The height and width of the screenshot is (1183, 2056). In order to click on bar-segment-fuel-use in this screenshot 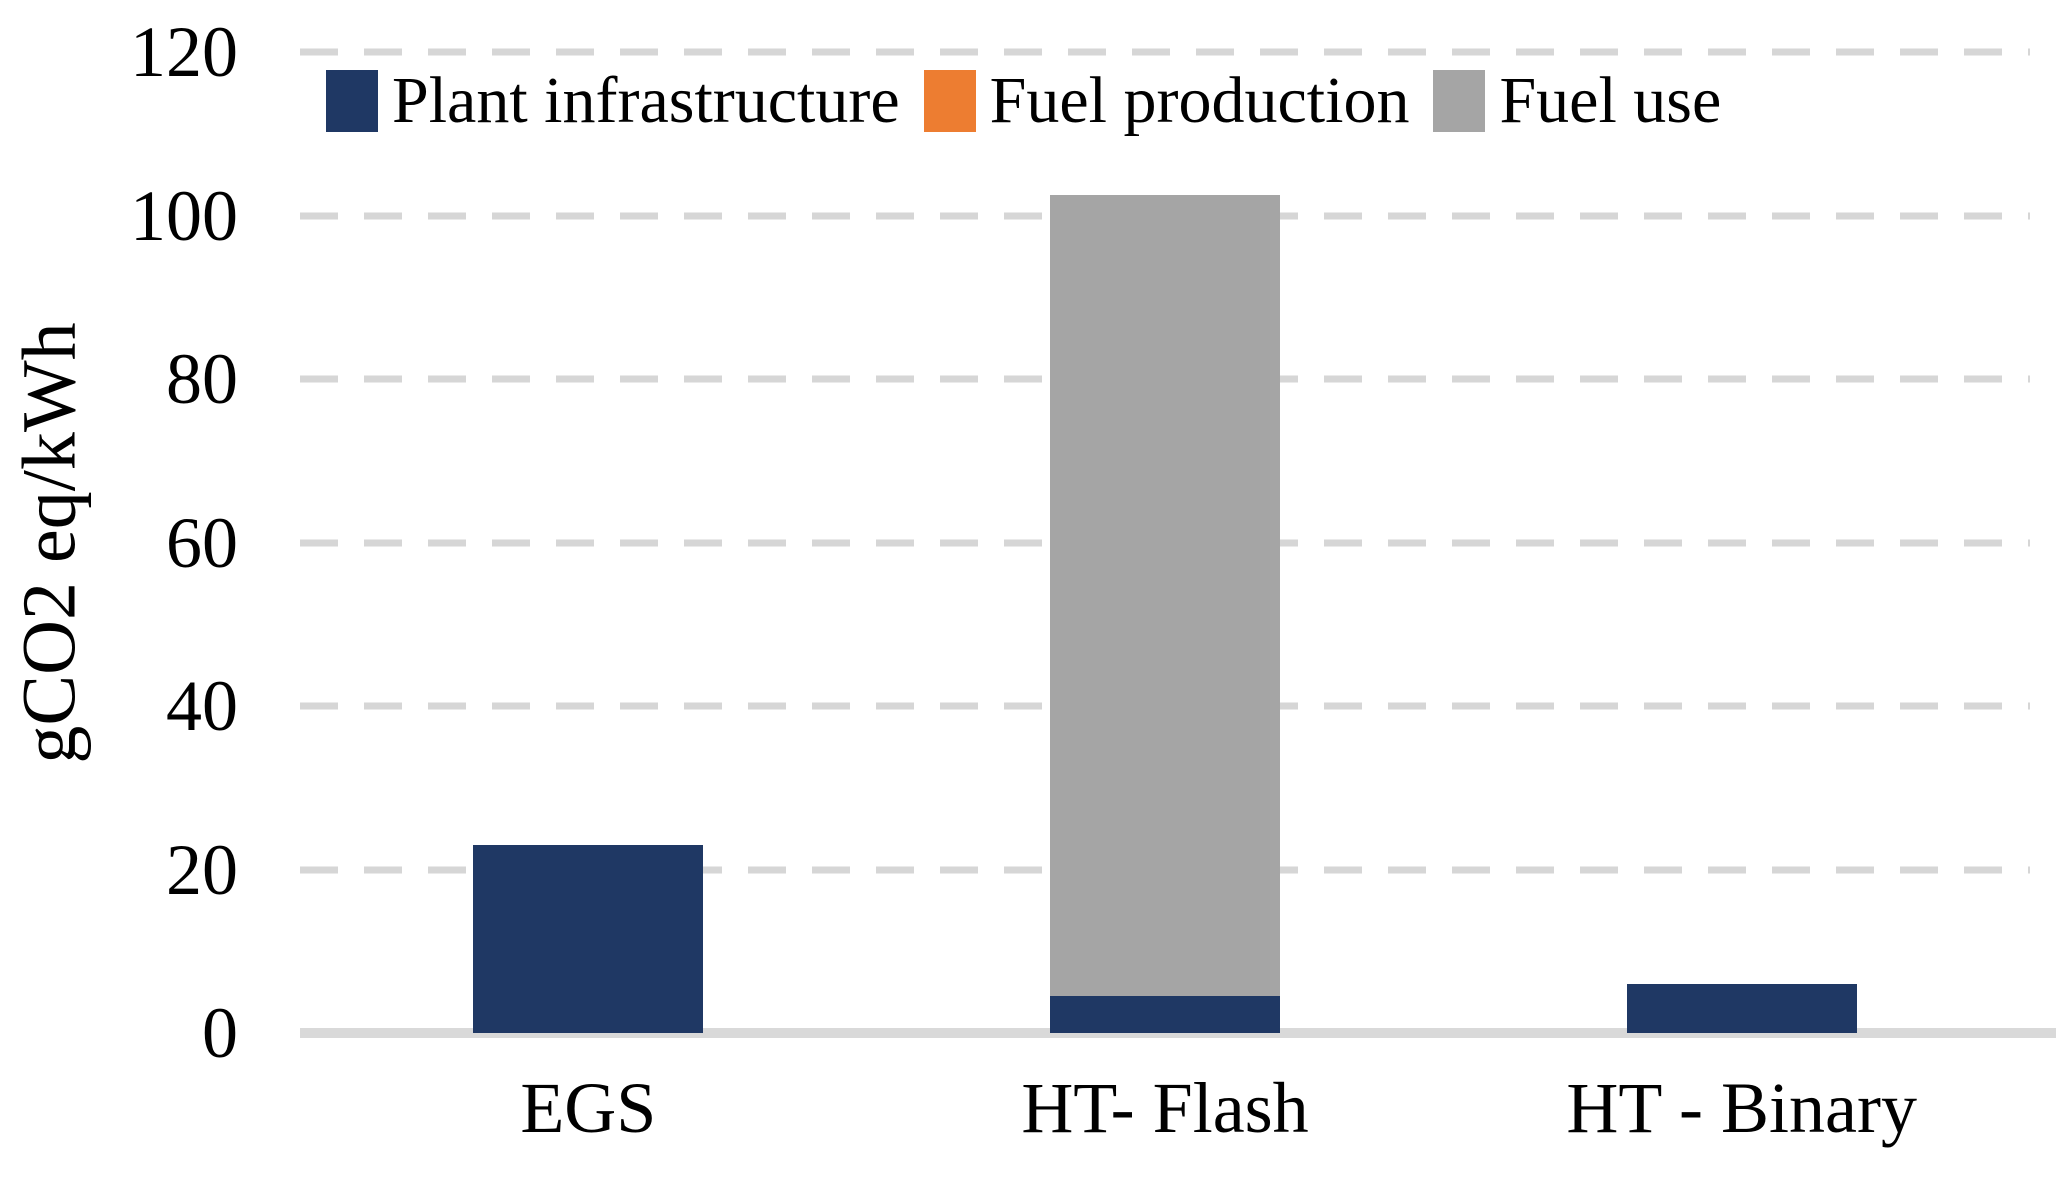, I will do `click(1165, 596)`.